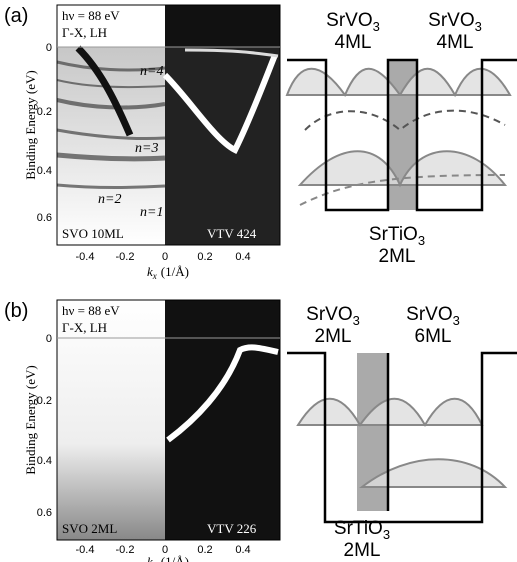  What do you see at coordinates (89, 528) in the screenshot?
I see `left-tag: SVO 2ML` at bounding box center [89, 528].